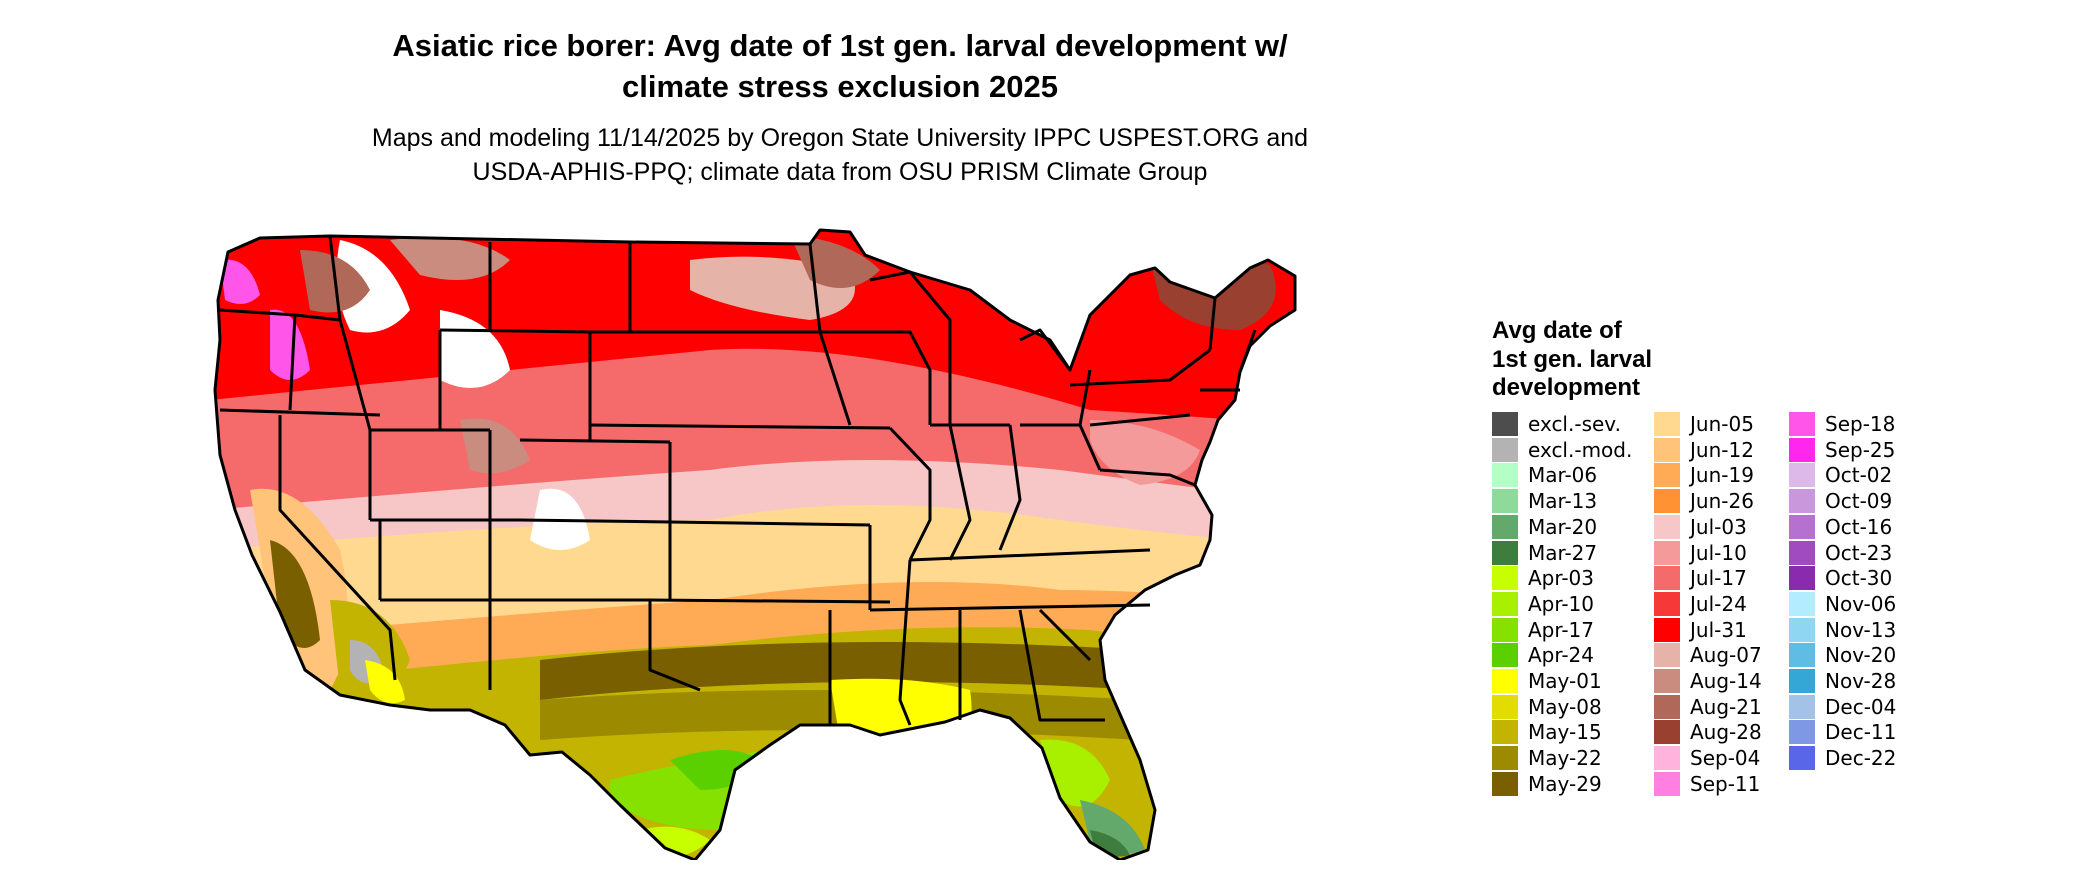 Image resolution: width=2100 pixels, height=892 pixels. Describe the element at coordinates (1561, 603) in the screenshot. I see `legend-label: Apr-10` at that location.